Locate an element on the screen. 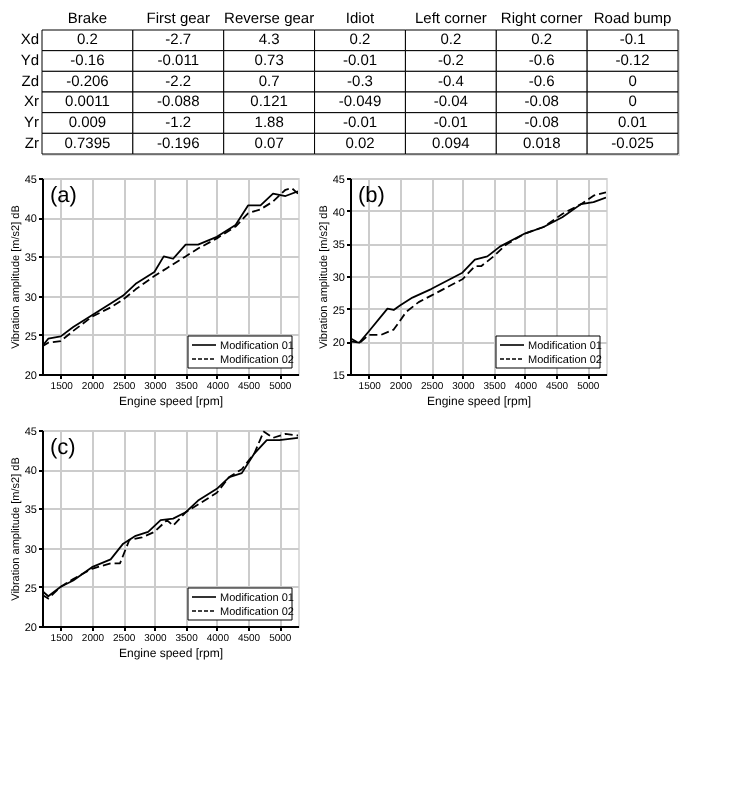 This screenshot has width=756, height=794. annotation: (a) is located at coordinates (63, 196).